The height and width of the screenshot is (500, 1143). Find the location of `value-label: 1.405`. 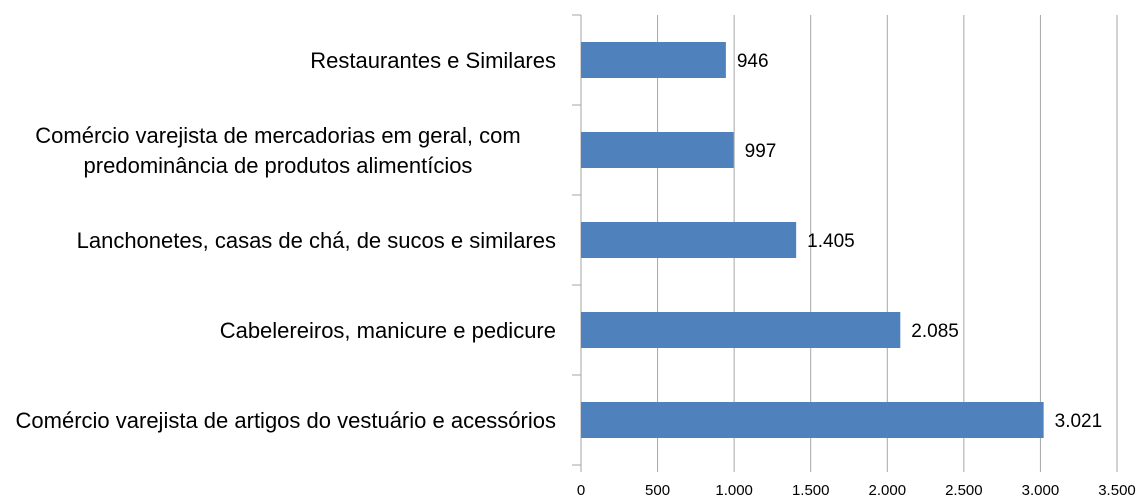

value-label: 1.405 is located at coordinates (831, 241).